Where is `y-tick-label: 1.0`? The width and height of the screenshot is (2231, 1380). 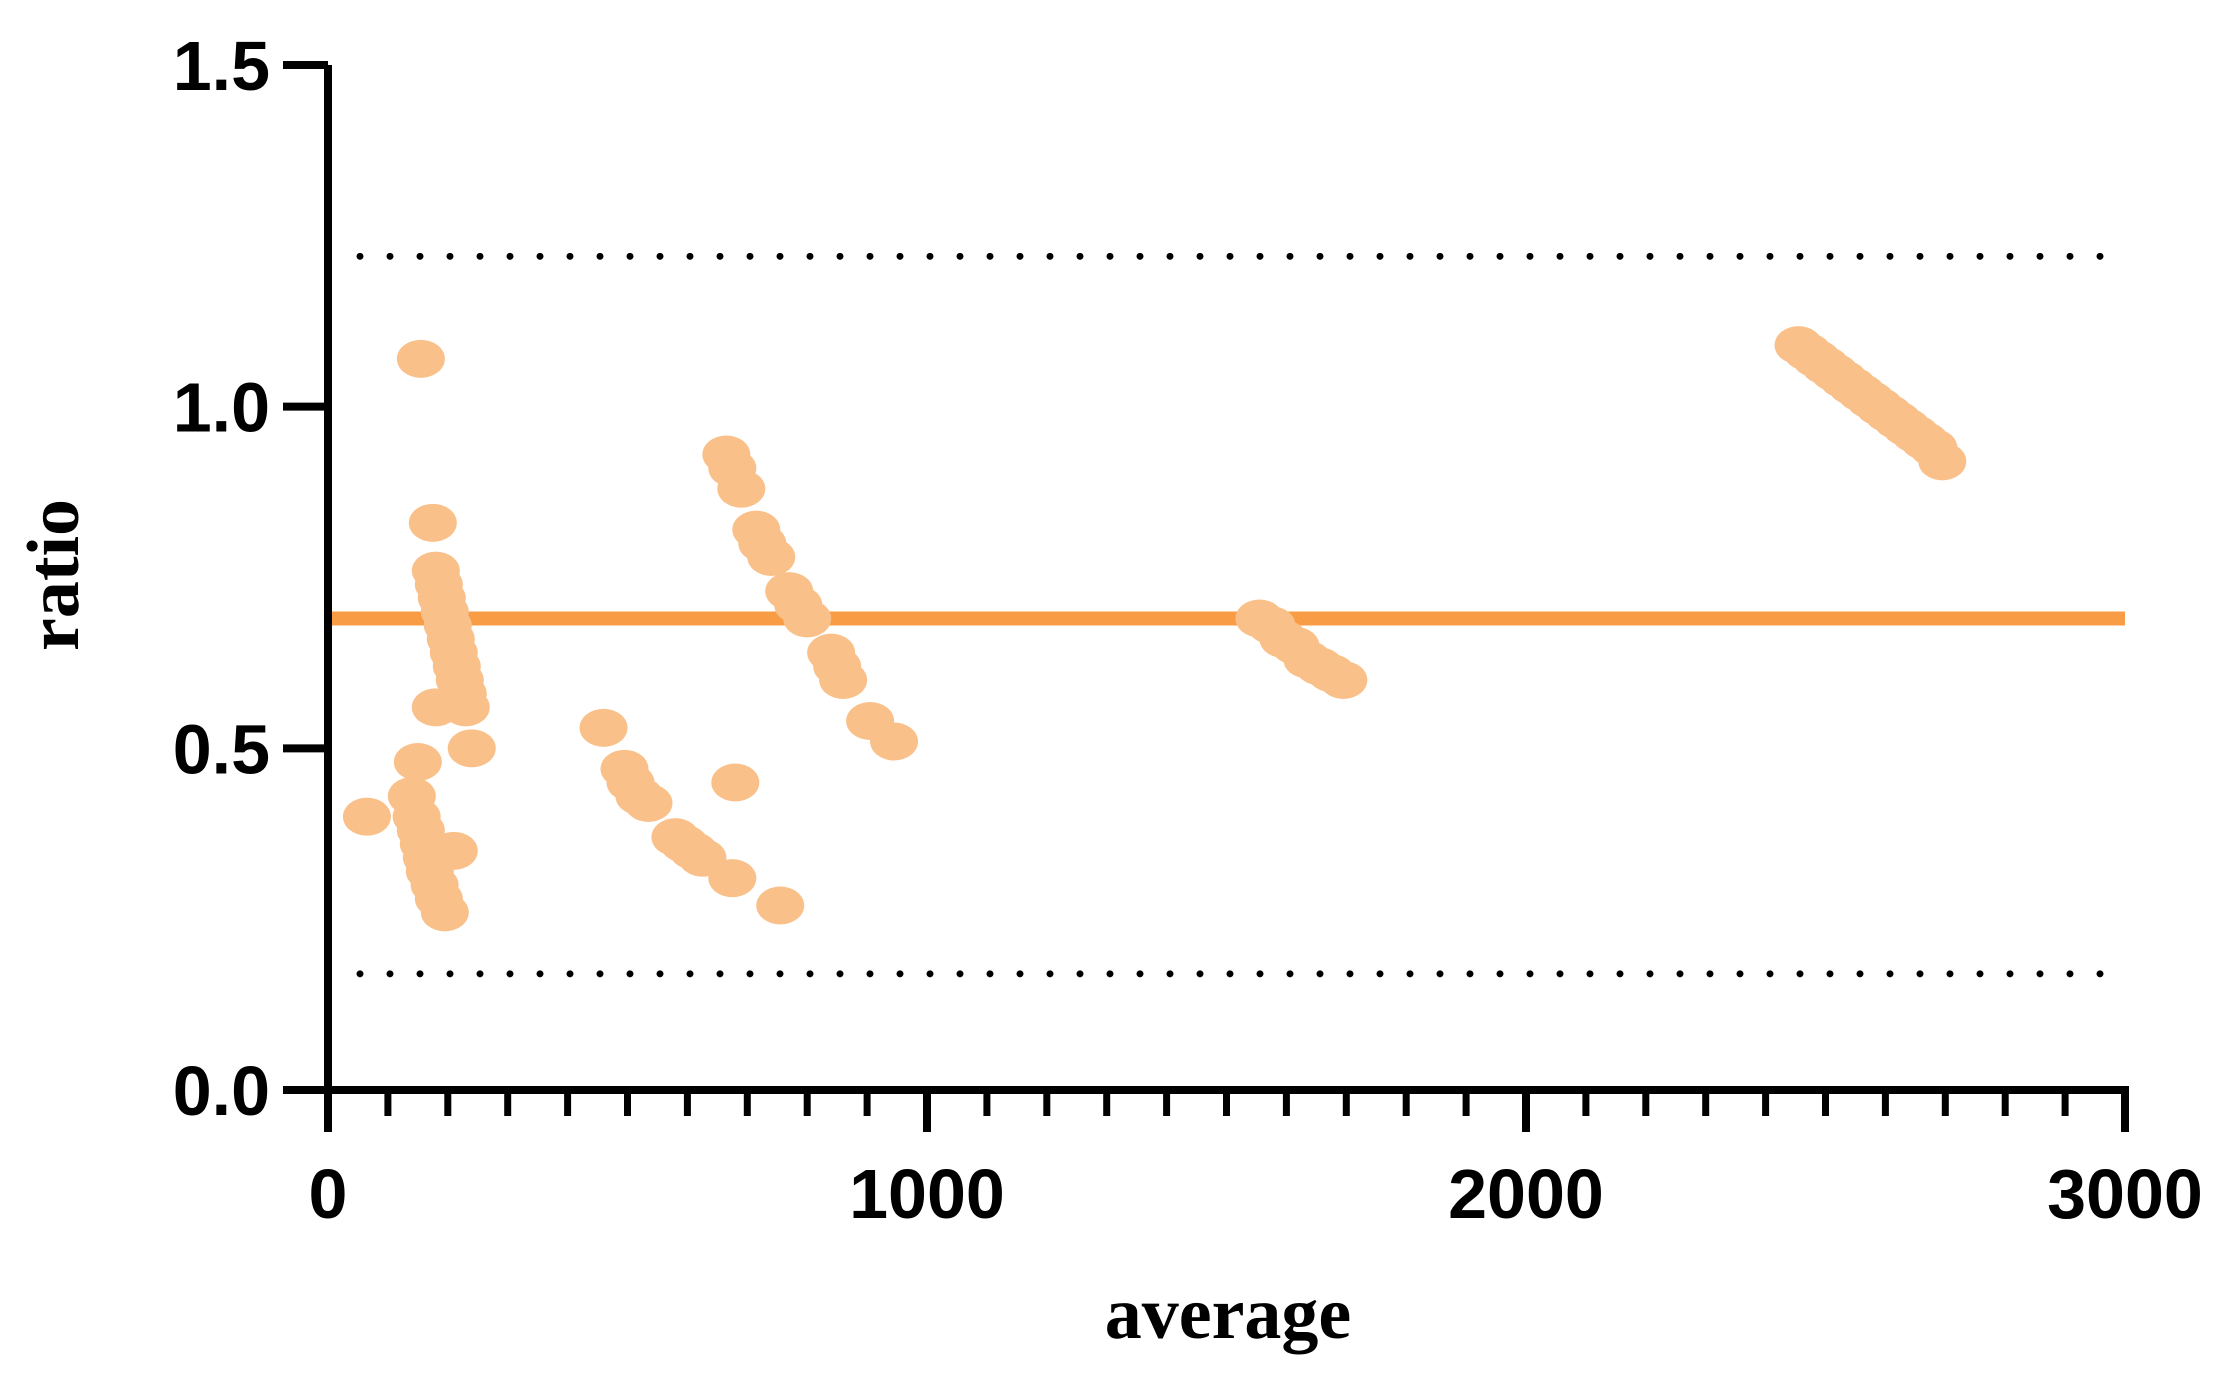
y-tick-label: 1.0 is located at coordinates (221, 408).